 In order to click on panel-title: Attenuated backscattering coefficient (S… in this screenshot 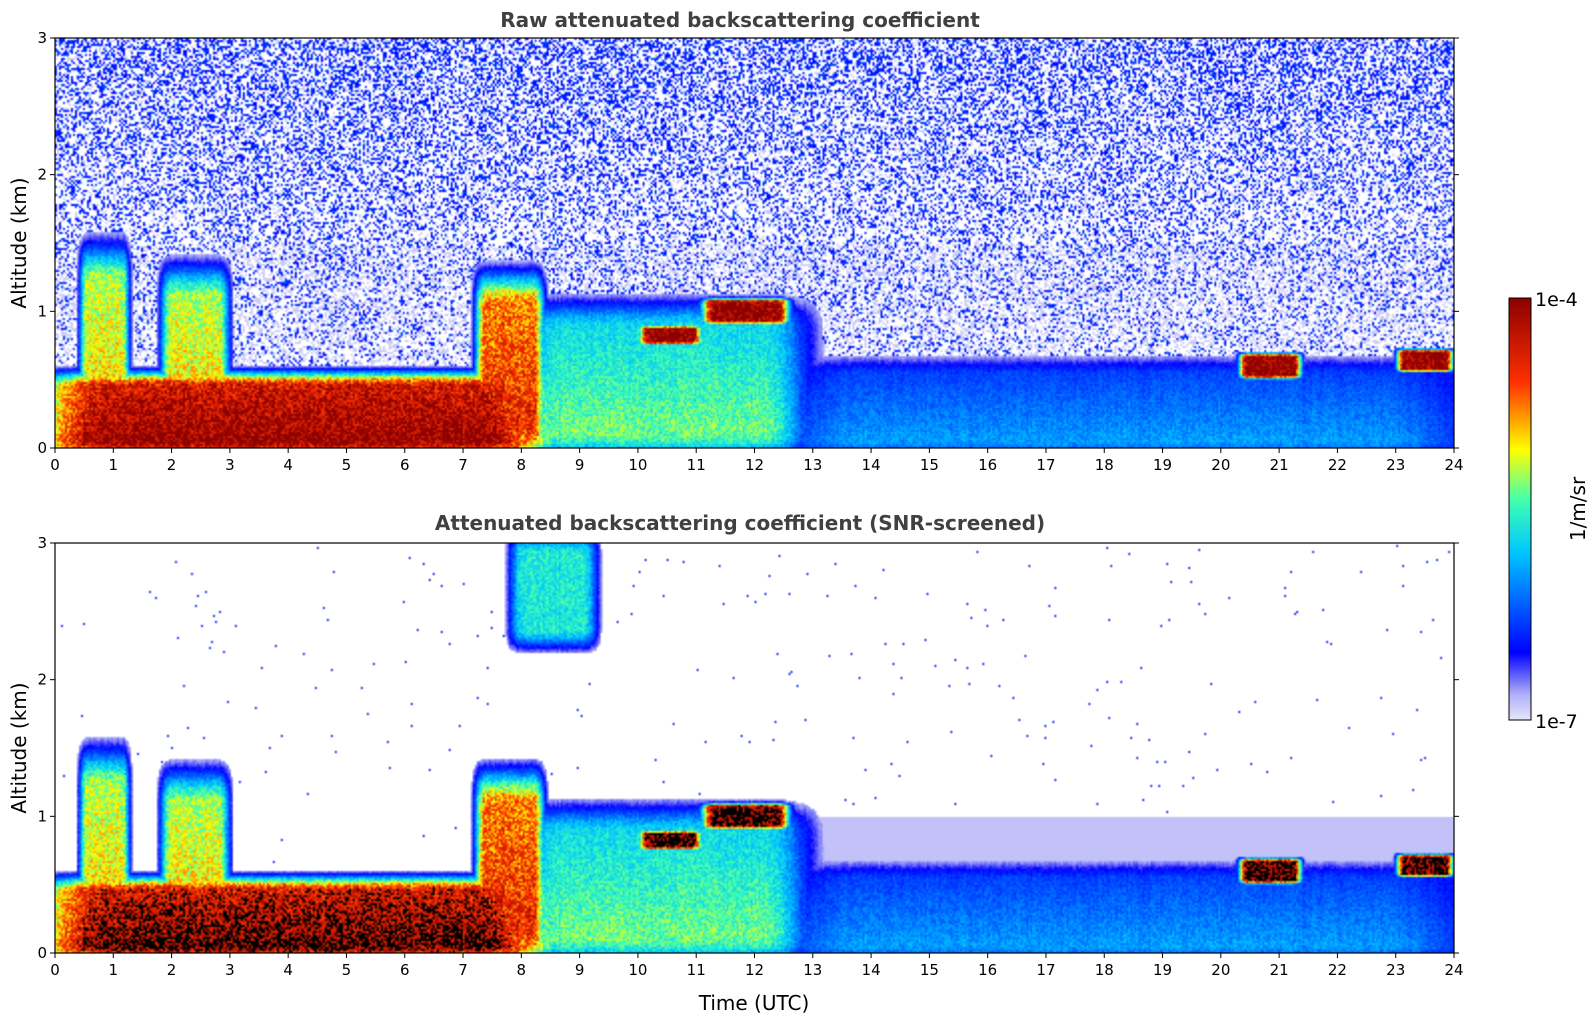, I will do `click(740, 523)`.